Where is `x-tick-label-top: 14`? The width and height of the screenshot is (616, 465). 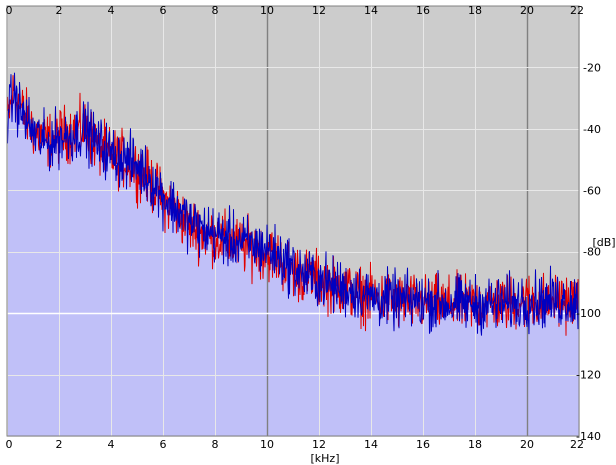 x-tick-label-top: 14 is located at coordinates (371, 10).